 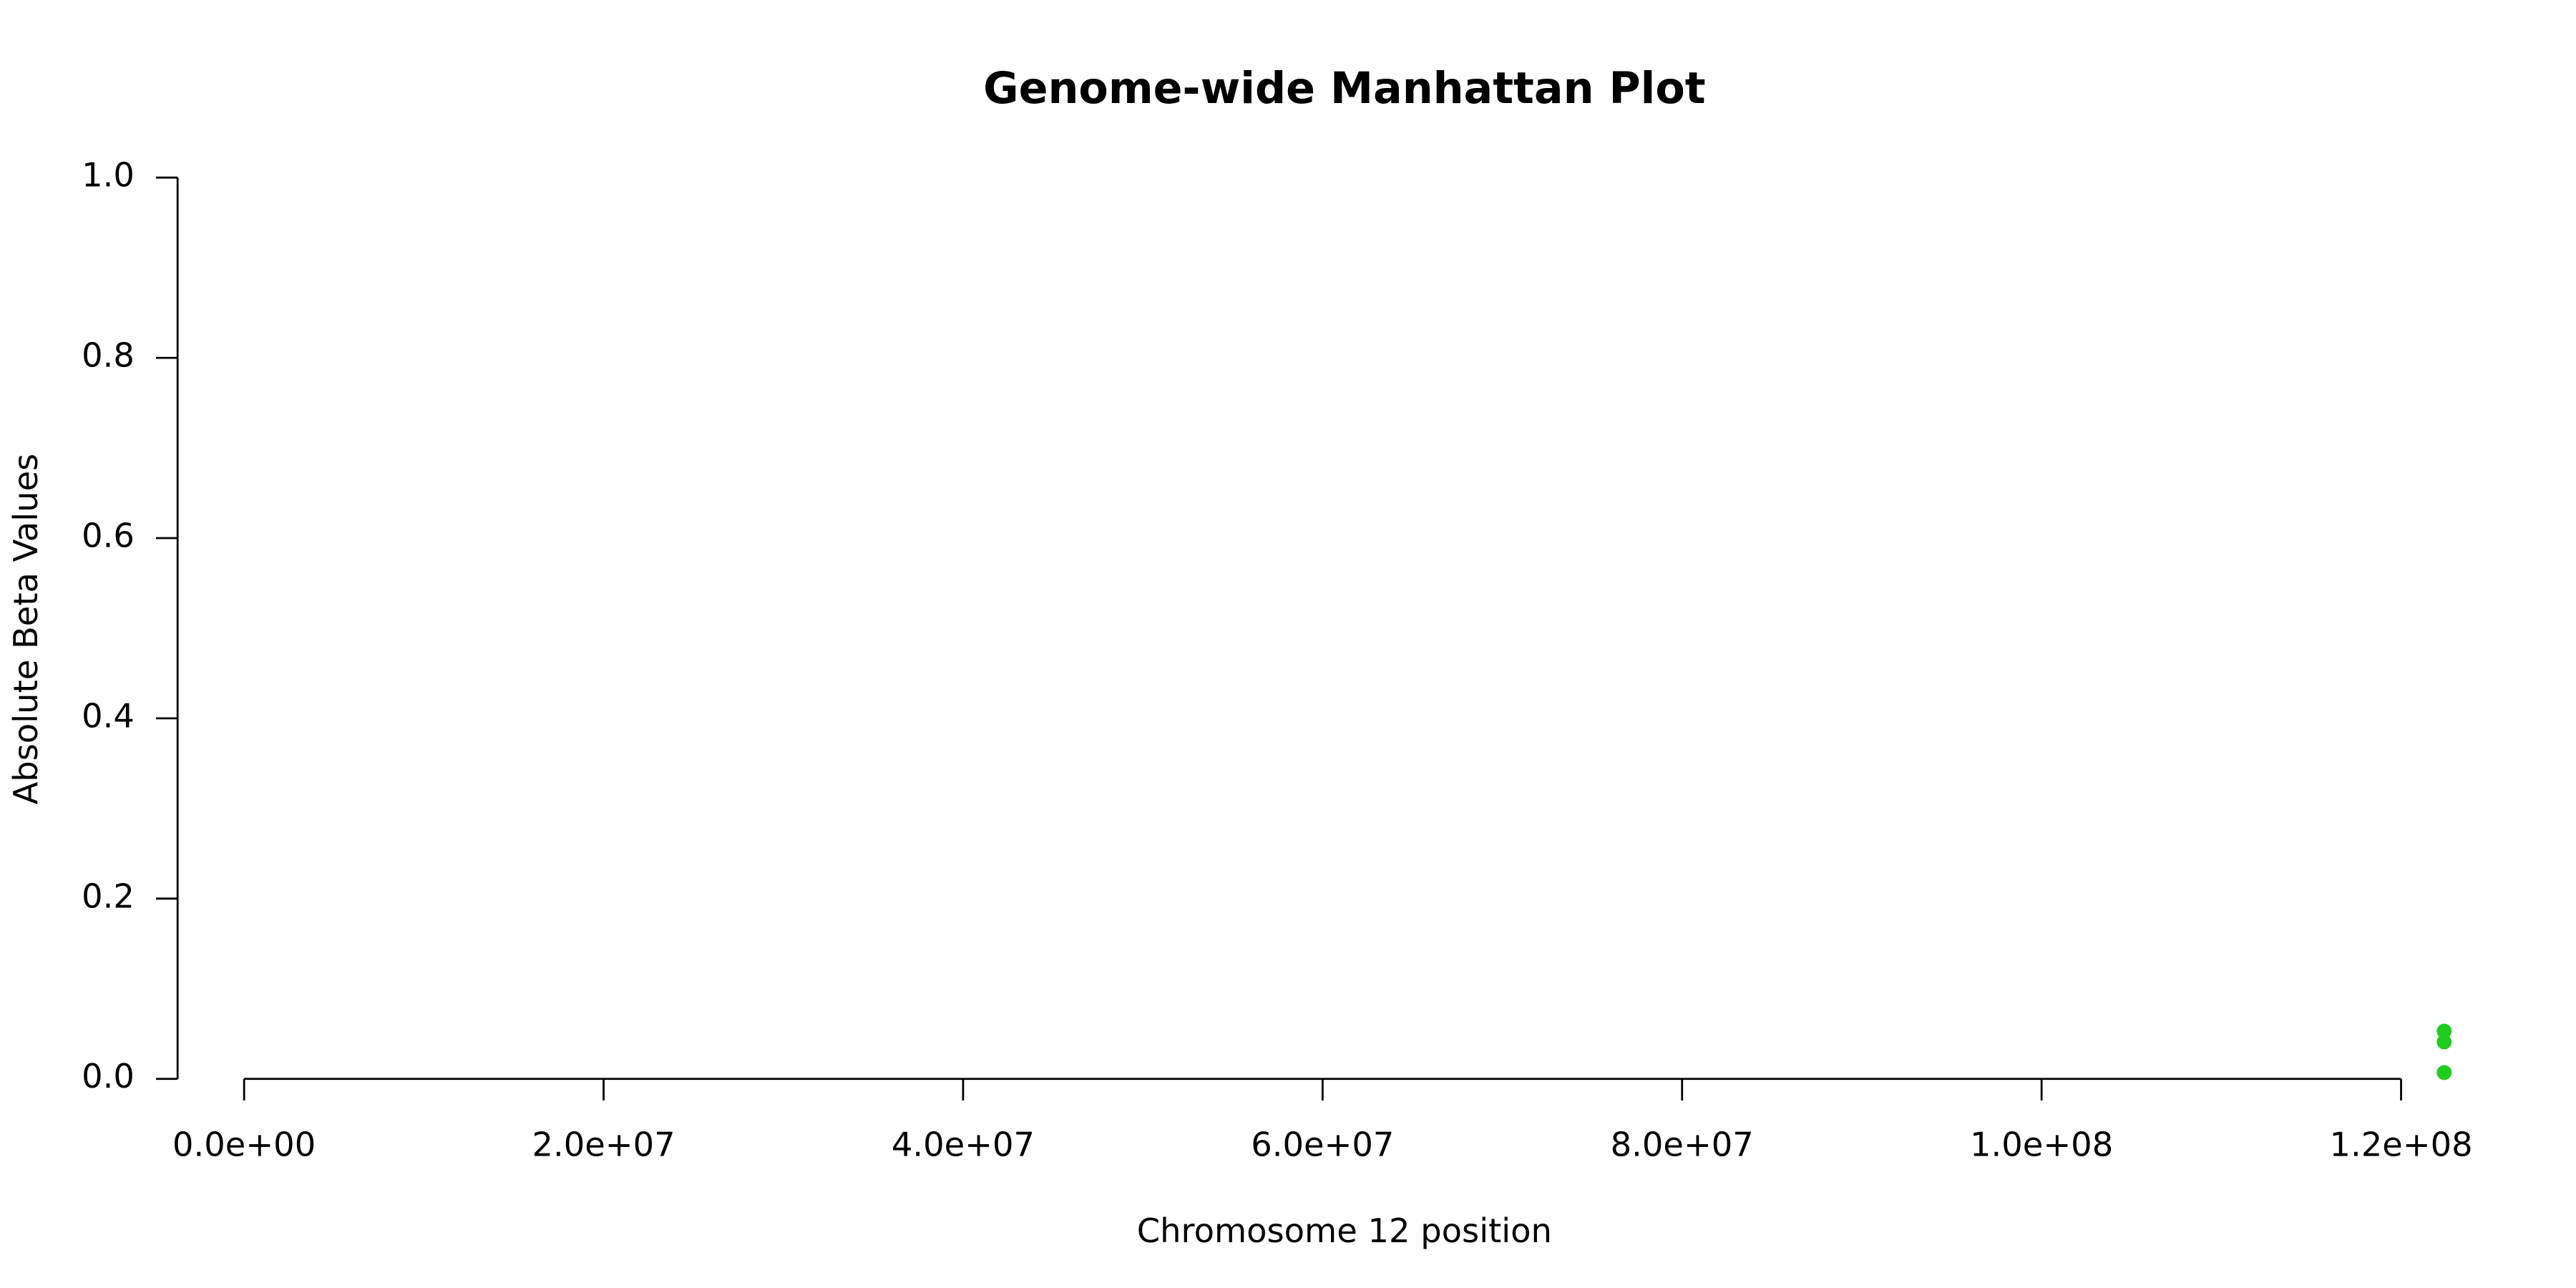 I want to click on y-tick-label: 0.6, so click(x=108, y=536).